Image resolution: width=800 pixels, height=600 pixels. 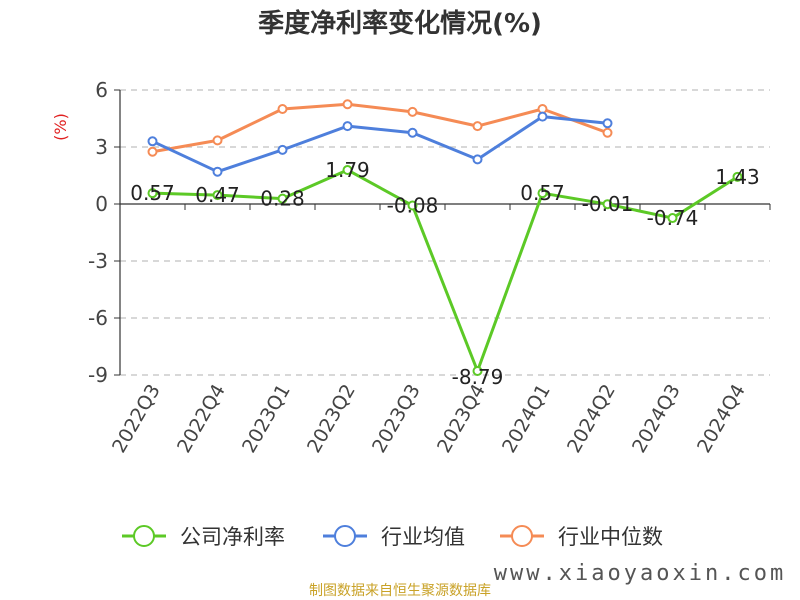 I want to click on x-tick-label: 2024Q3, so click(x=656, y=419).